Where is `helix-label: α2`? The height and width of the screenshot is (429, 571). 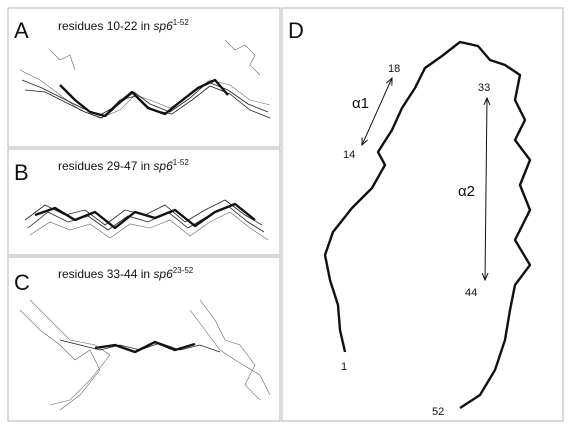 helix-label: α2 is located at coordinates (466, 191).